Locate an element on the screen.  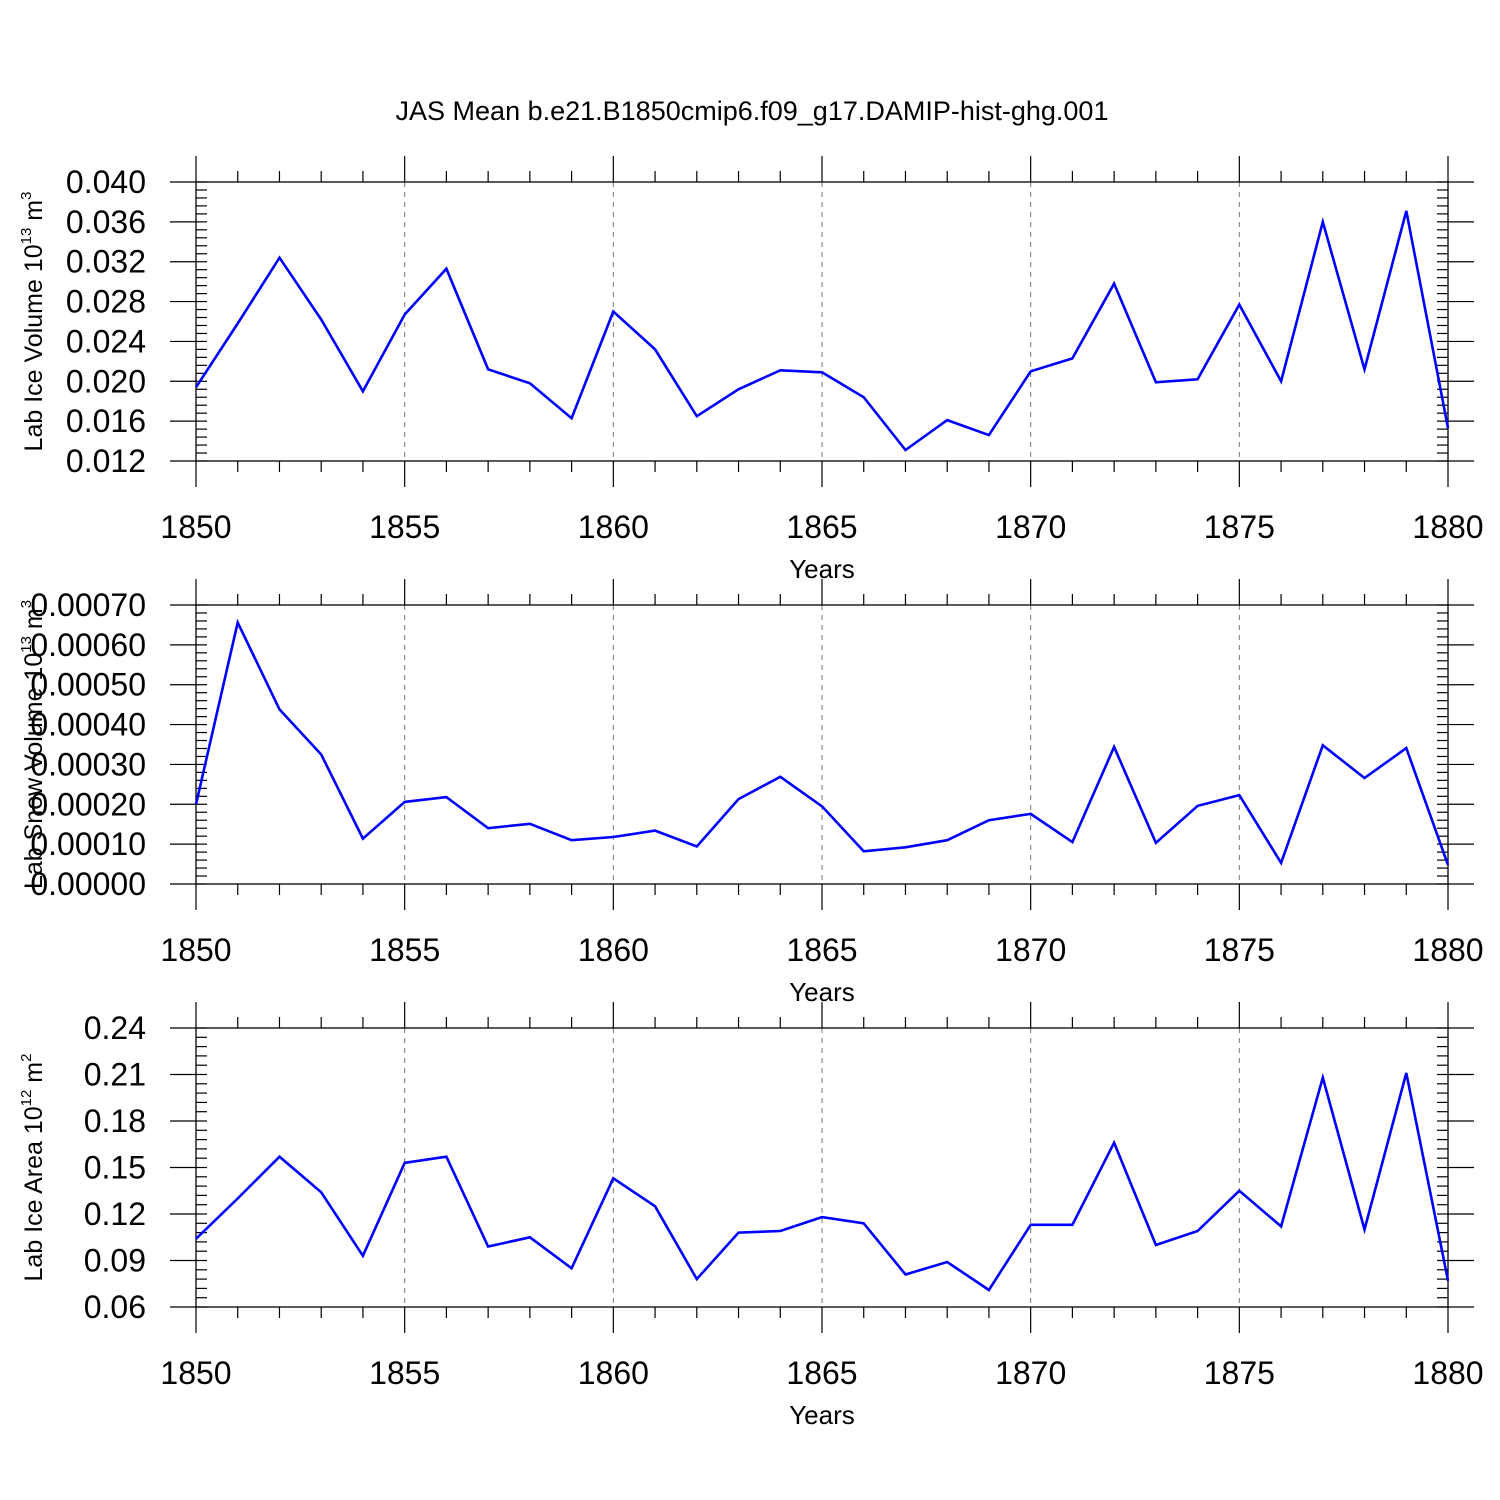
x-axis-title: Years is located at coordinates (822, 1415).